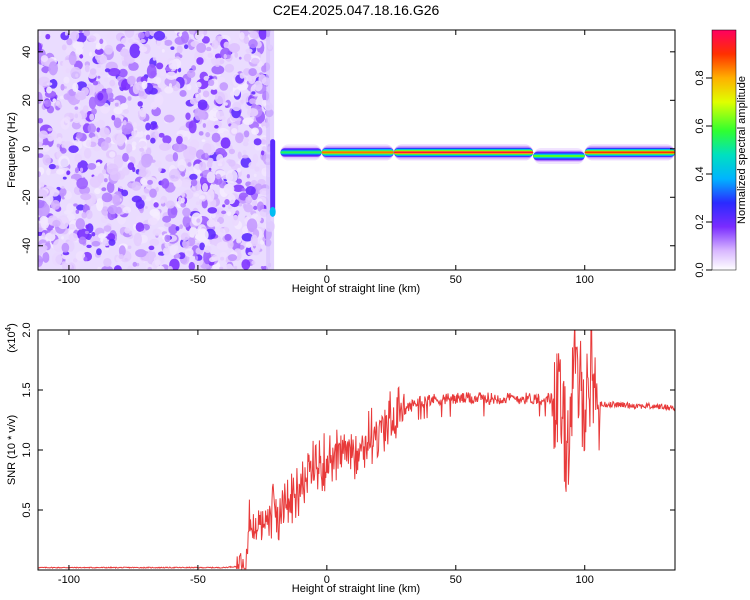 The width and height of the screenshot is (750, 600). Describe the element at coordinates (69, 580) in the screenshot. I see `x-tick-label: -100` at that location.